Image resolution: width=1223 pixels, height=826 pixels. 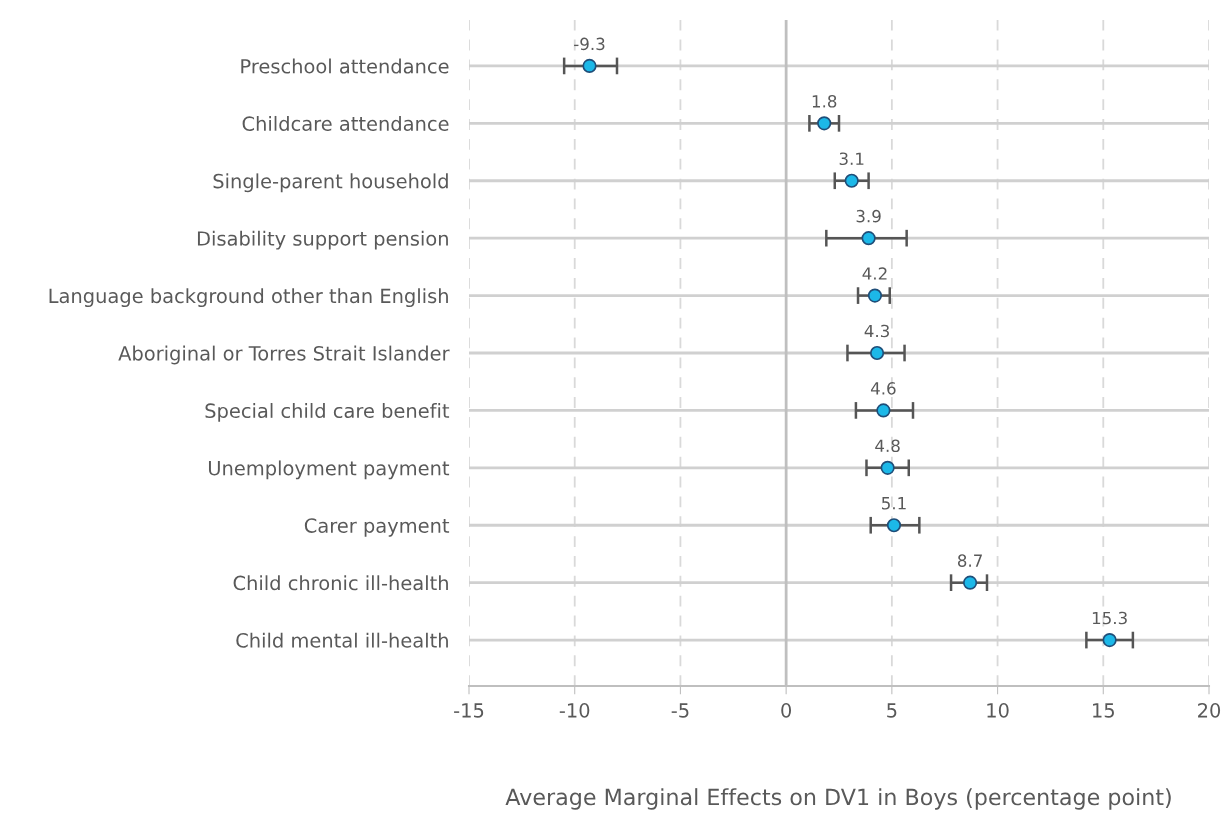 I want to click on y-tick-label: Child mental ill-health, so click(x=342, y=640).